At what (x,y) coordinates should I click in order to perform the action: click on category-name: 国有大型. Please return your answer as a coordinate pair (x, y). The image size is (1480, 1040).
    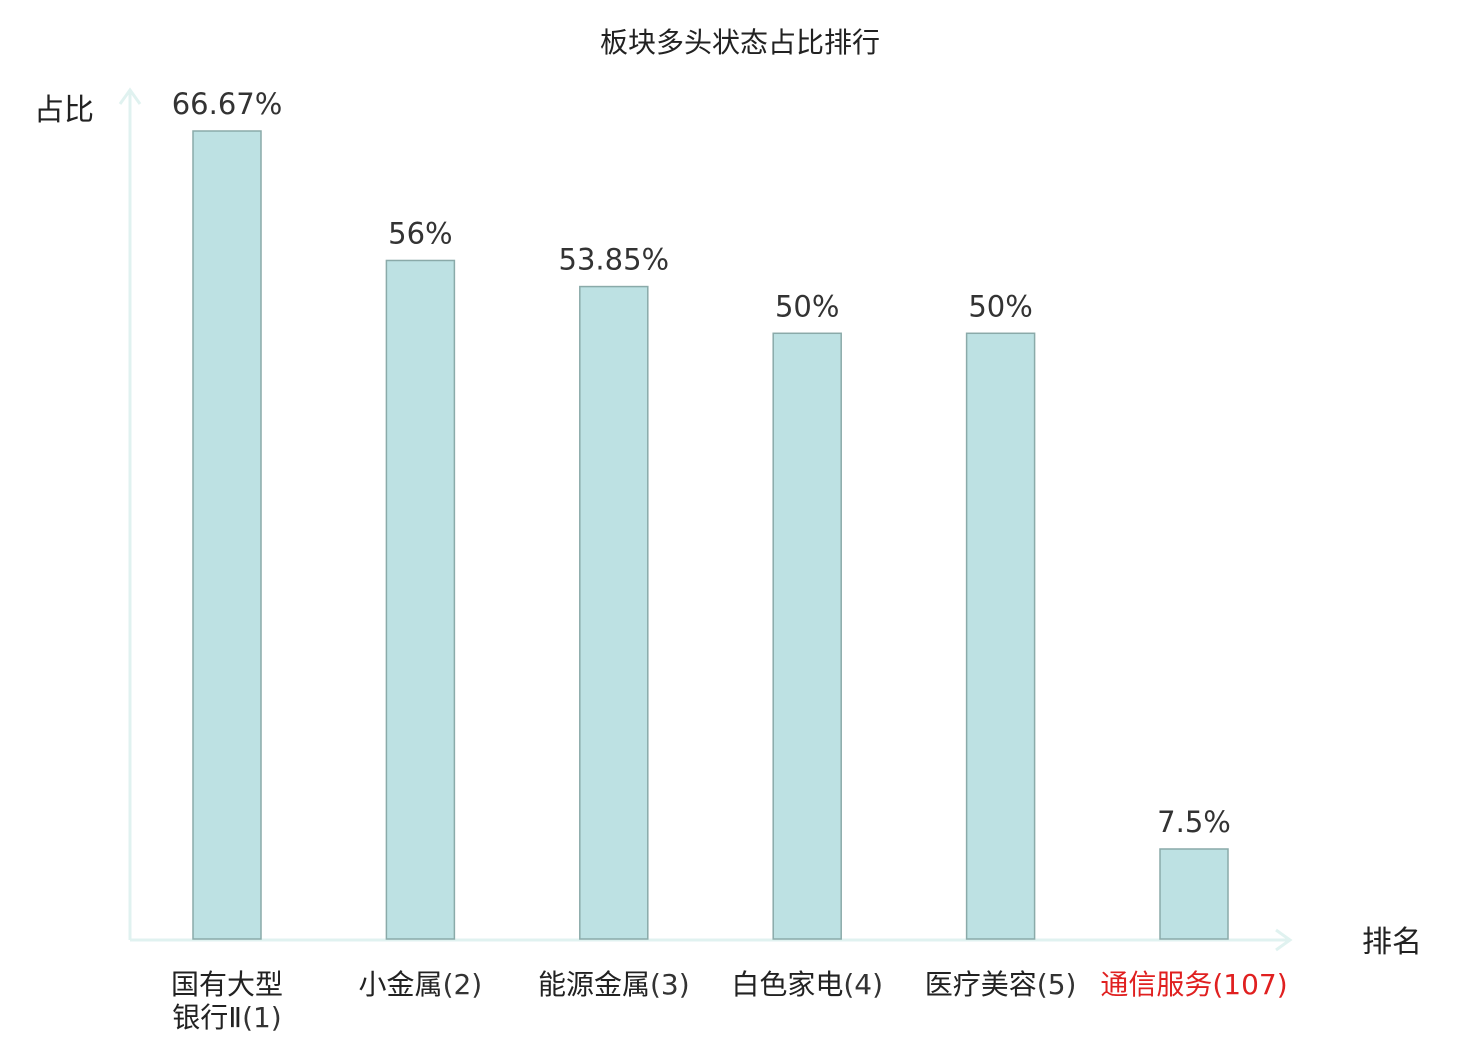
    Looking at the image, I should click on (227, 984).